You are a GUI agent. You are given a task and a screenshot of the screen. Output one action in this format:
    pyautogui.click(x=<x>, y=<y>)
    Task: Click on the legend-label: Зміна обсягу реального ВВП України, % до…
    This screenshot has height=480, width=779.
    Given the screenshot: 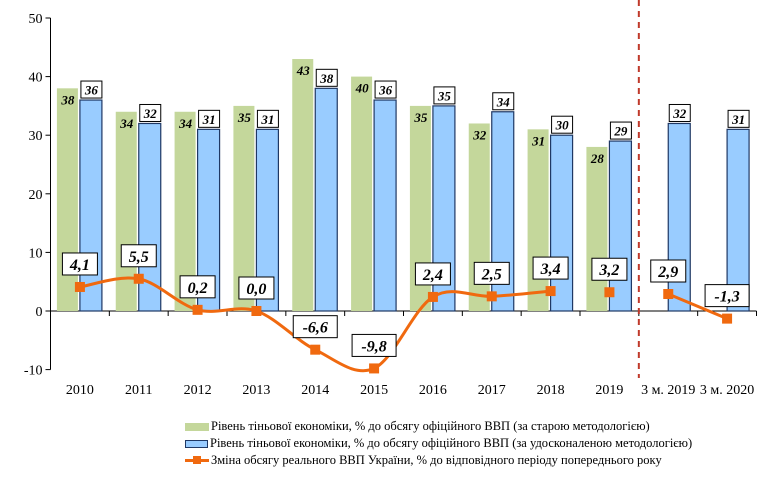 What is the action you would take?
    pyautogui.click(x=436, y=460)
    